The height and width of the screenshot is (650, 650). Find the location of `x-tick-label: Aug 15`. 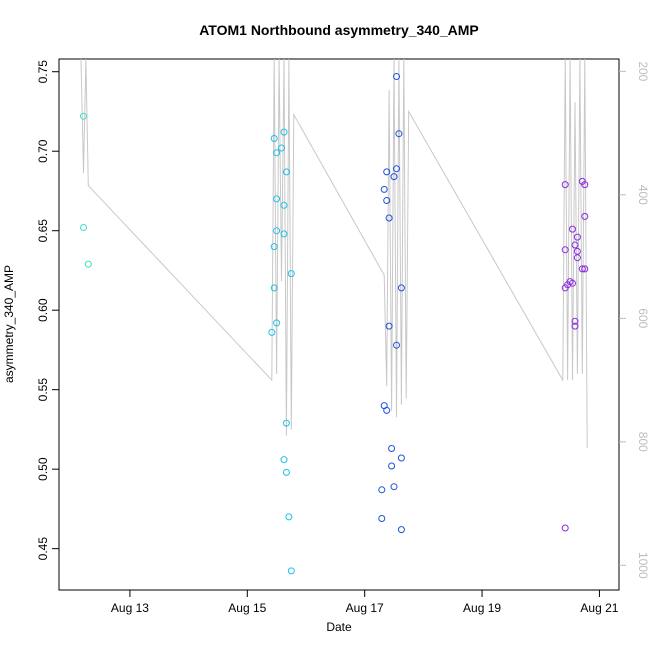

x-tick-label: Aug 15 is located at coordinates (247, 608).